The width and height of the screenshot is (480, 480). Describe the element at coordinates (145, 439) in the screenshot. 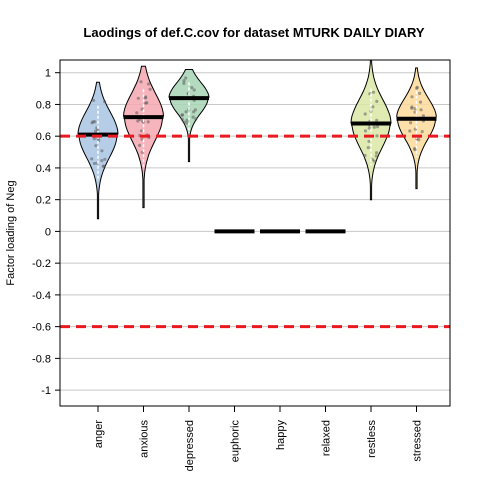

I see `x-tick-label: anxious` at that location.